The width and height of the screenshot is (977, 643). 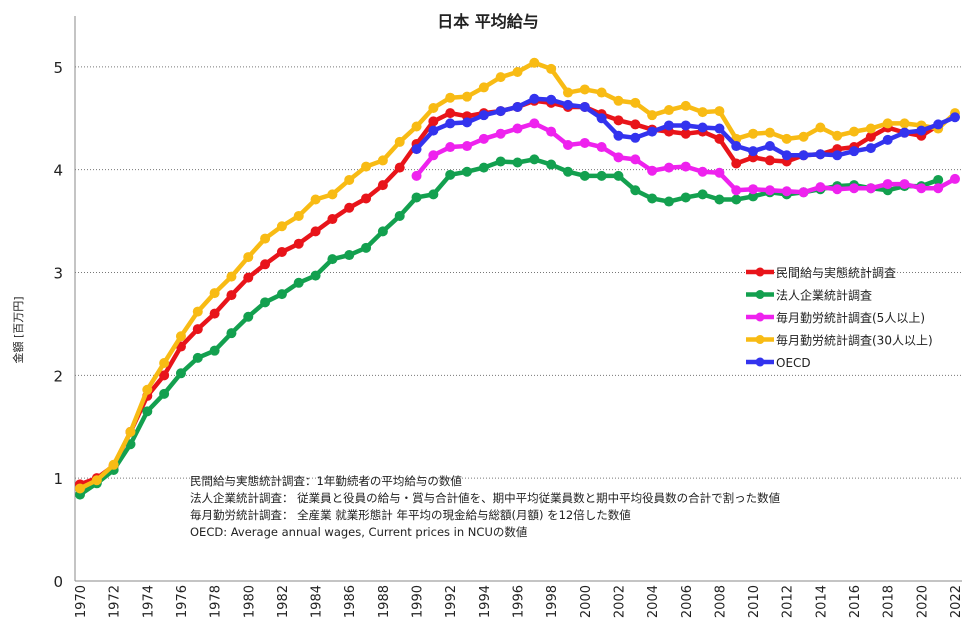 What do you see at coordinates (326, 481) in the screenshot?
I see `annotation-text: 民間給与実態統計調査：1年勤続者の平均給与の数値` at bounding box center [326, 481].